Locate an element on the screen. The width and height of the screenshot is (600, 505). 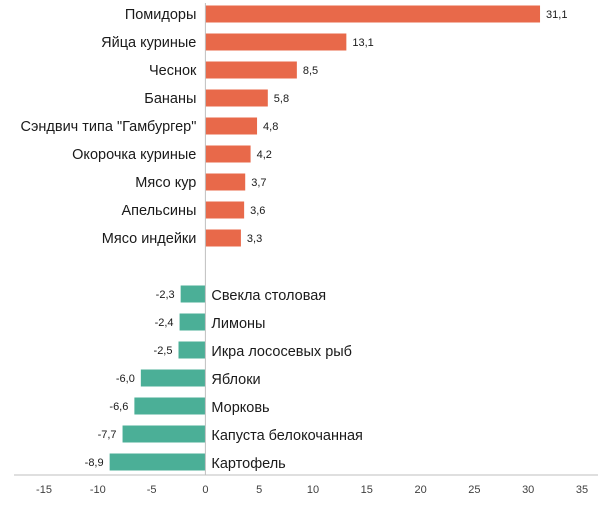
category-label-negative-5: Капуста белокочанная is located at coordinates (287, 436).